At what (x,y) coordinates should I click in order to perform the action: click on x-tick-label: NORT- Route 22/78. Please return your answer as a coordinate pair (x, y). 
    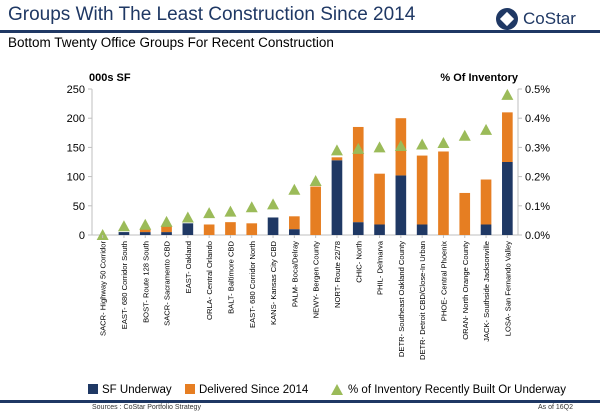
    Looking at the image, I should click on (337, 274).